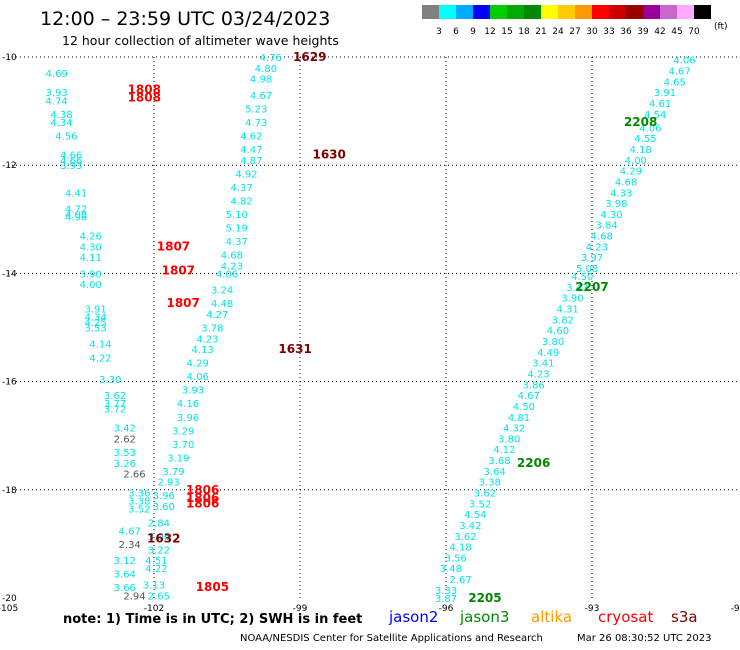 The height and width of the screenshot is (650, 740). I want to click on legend-cryosat: cryosat, so click(626, 617).